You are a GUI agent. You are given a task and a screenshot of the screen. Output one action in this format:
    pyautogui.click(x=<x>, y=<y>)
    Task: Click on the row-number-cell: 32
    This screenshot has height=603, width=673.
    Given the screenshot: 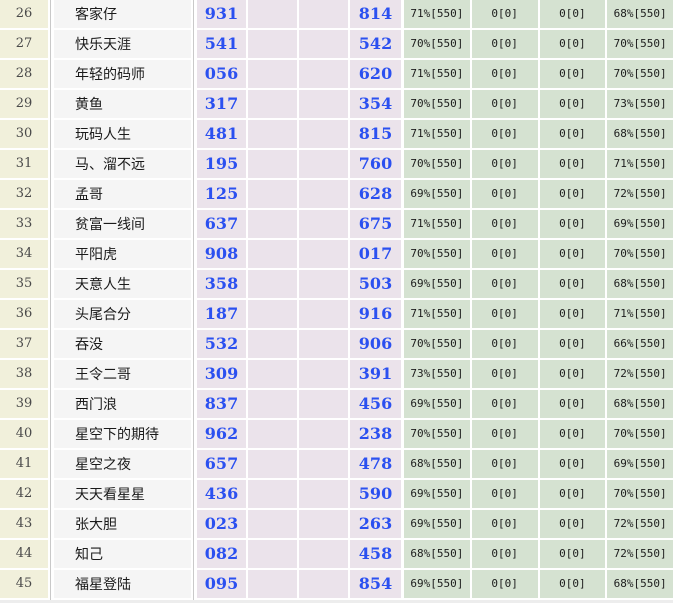 What is the action you would take?
    pyautogui.click(x=24, y=195)
    